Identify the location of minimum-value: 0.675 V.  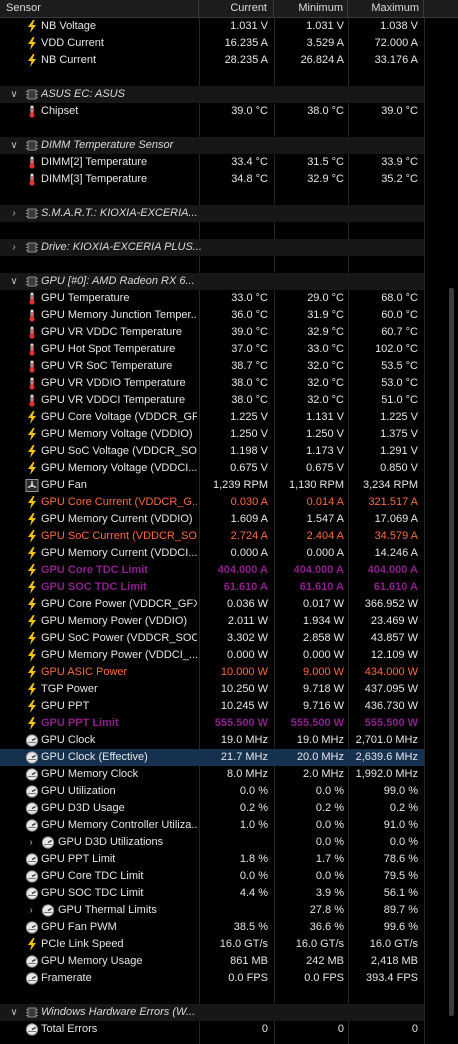
(325, 468).